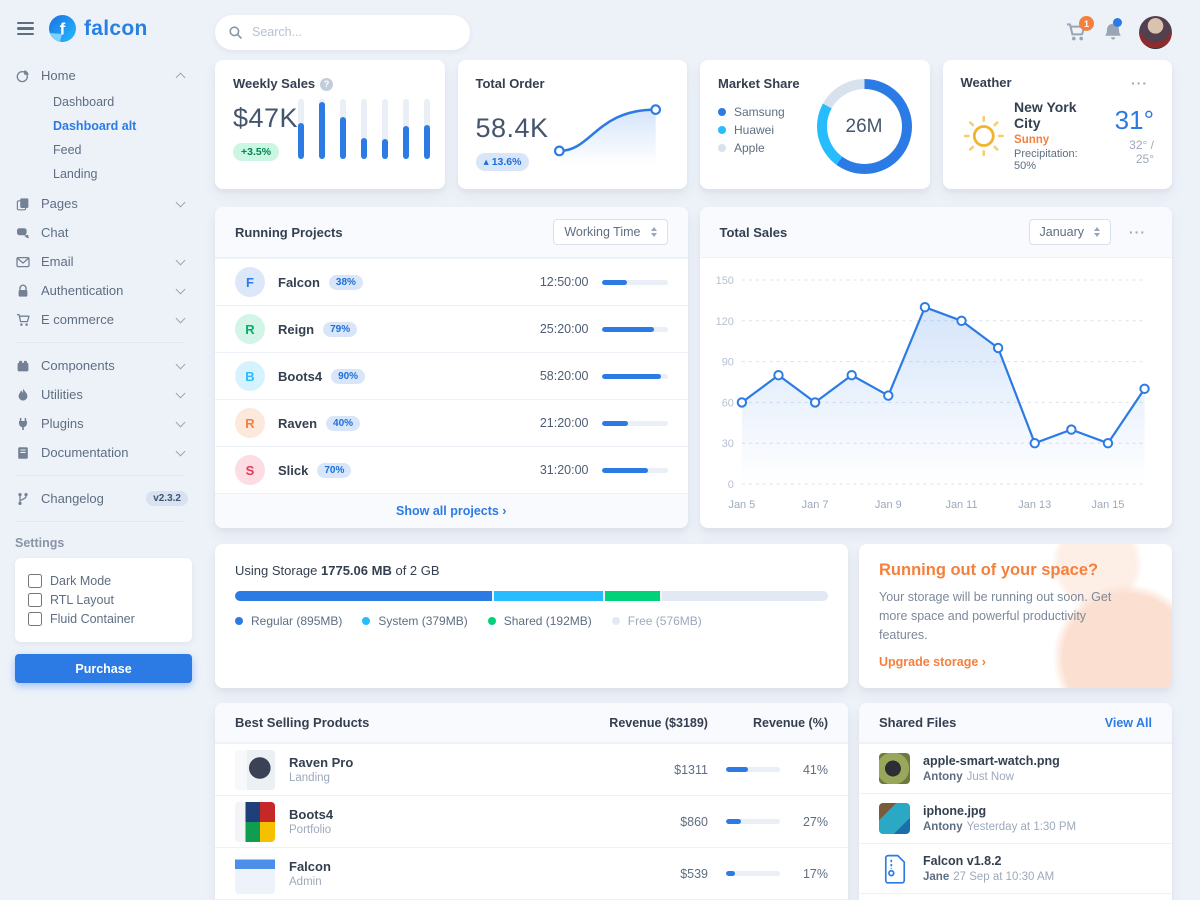 Image resolution: width=1200 pixels, height=900 pixels. Describe the element at coordinates (103, 581) in the screenshot. I see `dark-mode-toggle: Dark Mode` at that location.